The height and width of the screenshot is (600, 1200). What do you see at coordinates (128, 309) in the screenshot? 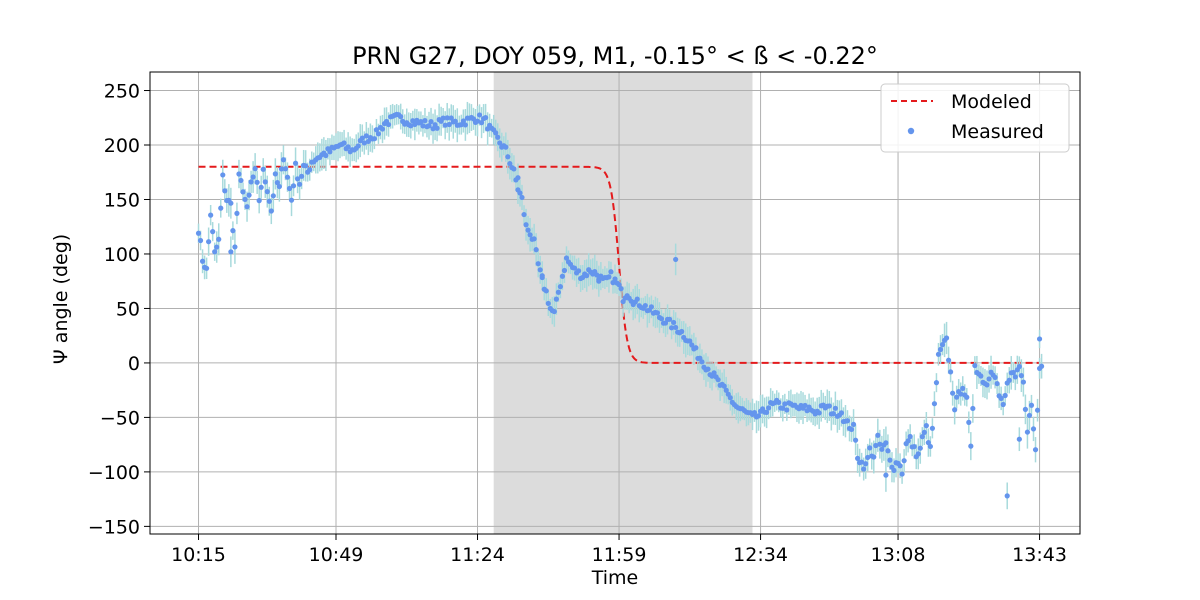
I see `y-tick-label: 50` at bounding box center [128, 309].